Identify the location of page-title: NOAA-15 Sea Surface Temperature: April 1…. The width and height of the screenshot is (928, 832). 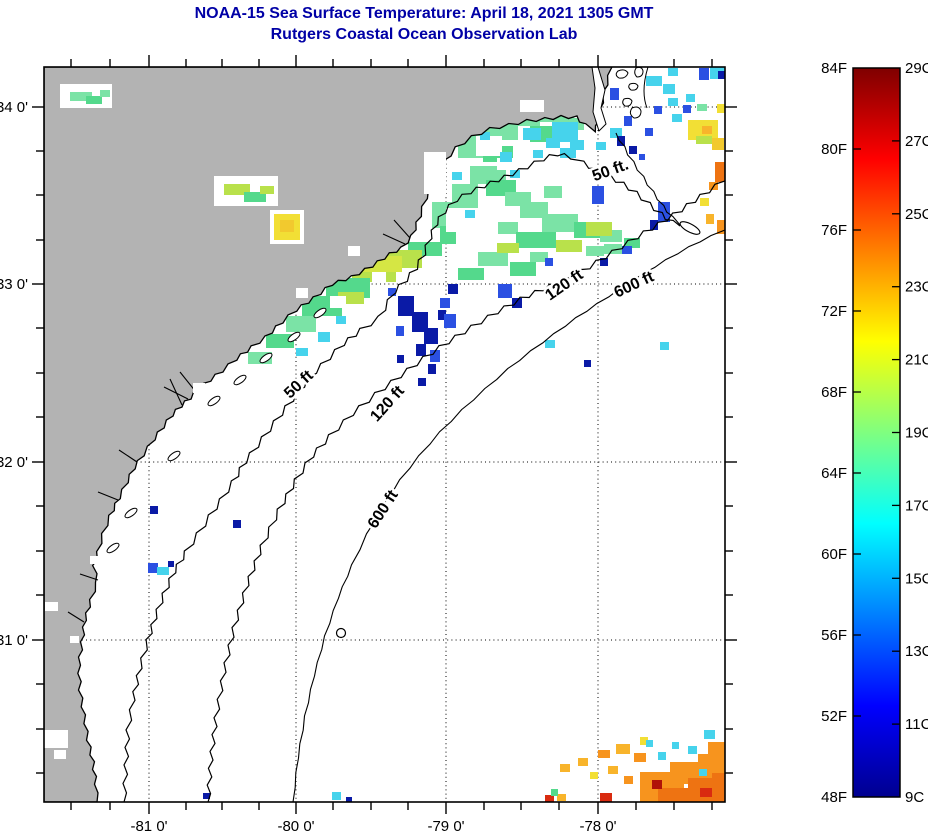
(424, 13).